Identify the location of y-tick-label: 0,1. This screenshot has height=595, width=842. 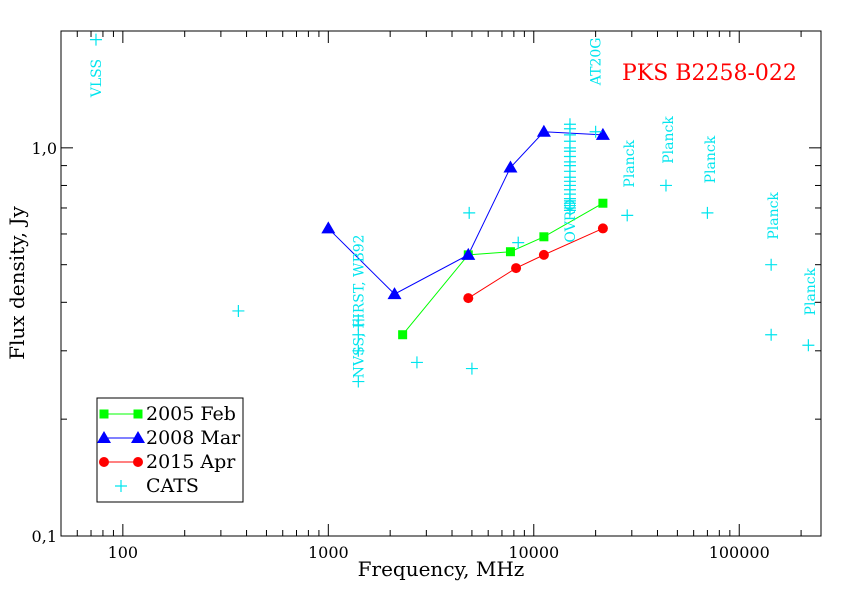
(44, 536).